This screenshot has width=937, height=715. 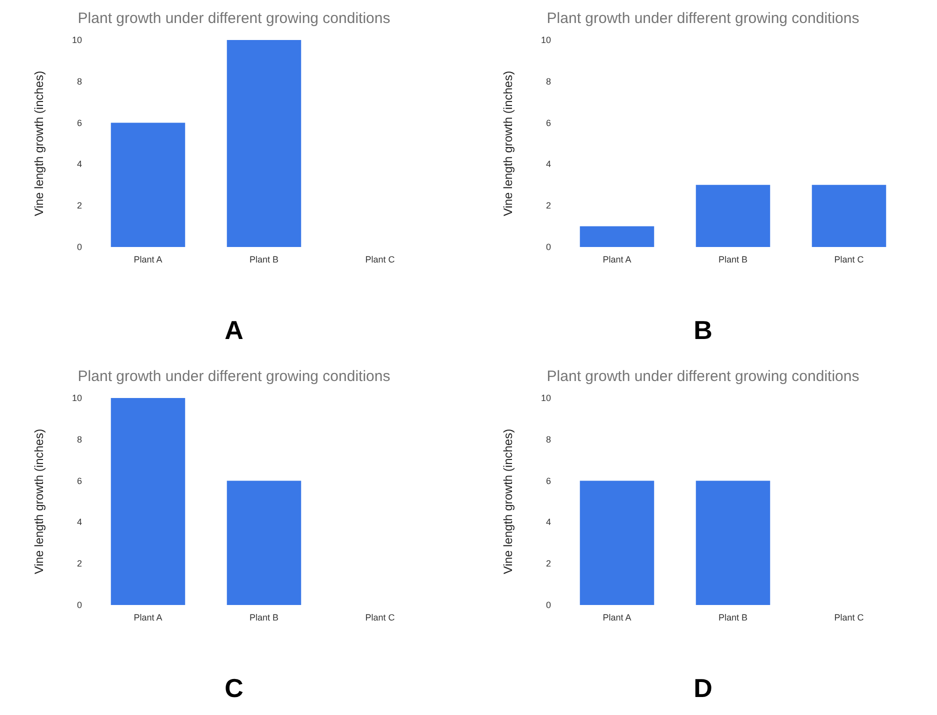 What do you see at coordinates (703, 688) in the screenshot?
I see `text: D` at bounding box center [703, 688].